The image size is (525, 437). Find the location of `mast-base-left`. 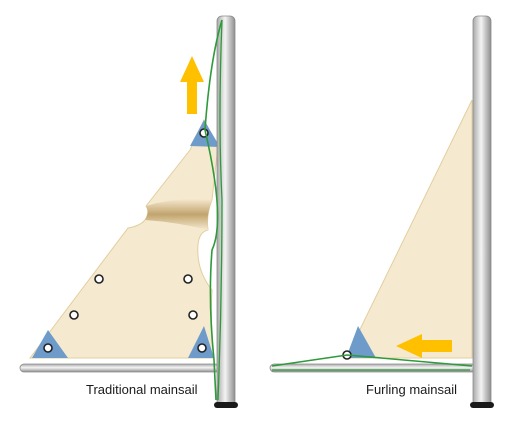

mast-base-left is located at coordinates (226, 405).